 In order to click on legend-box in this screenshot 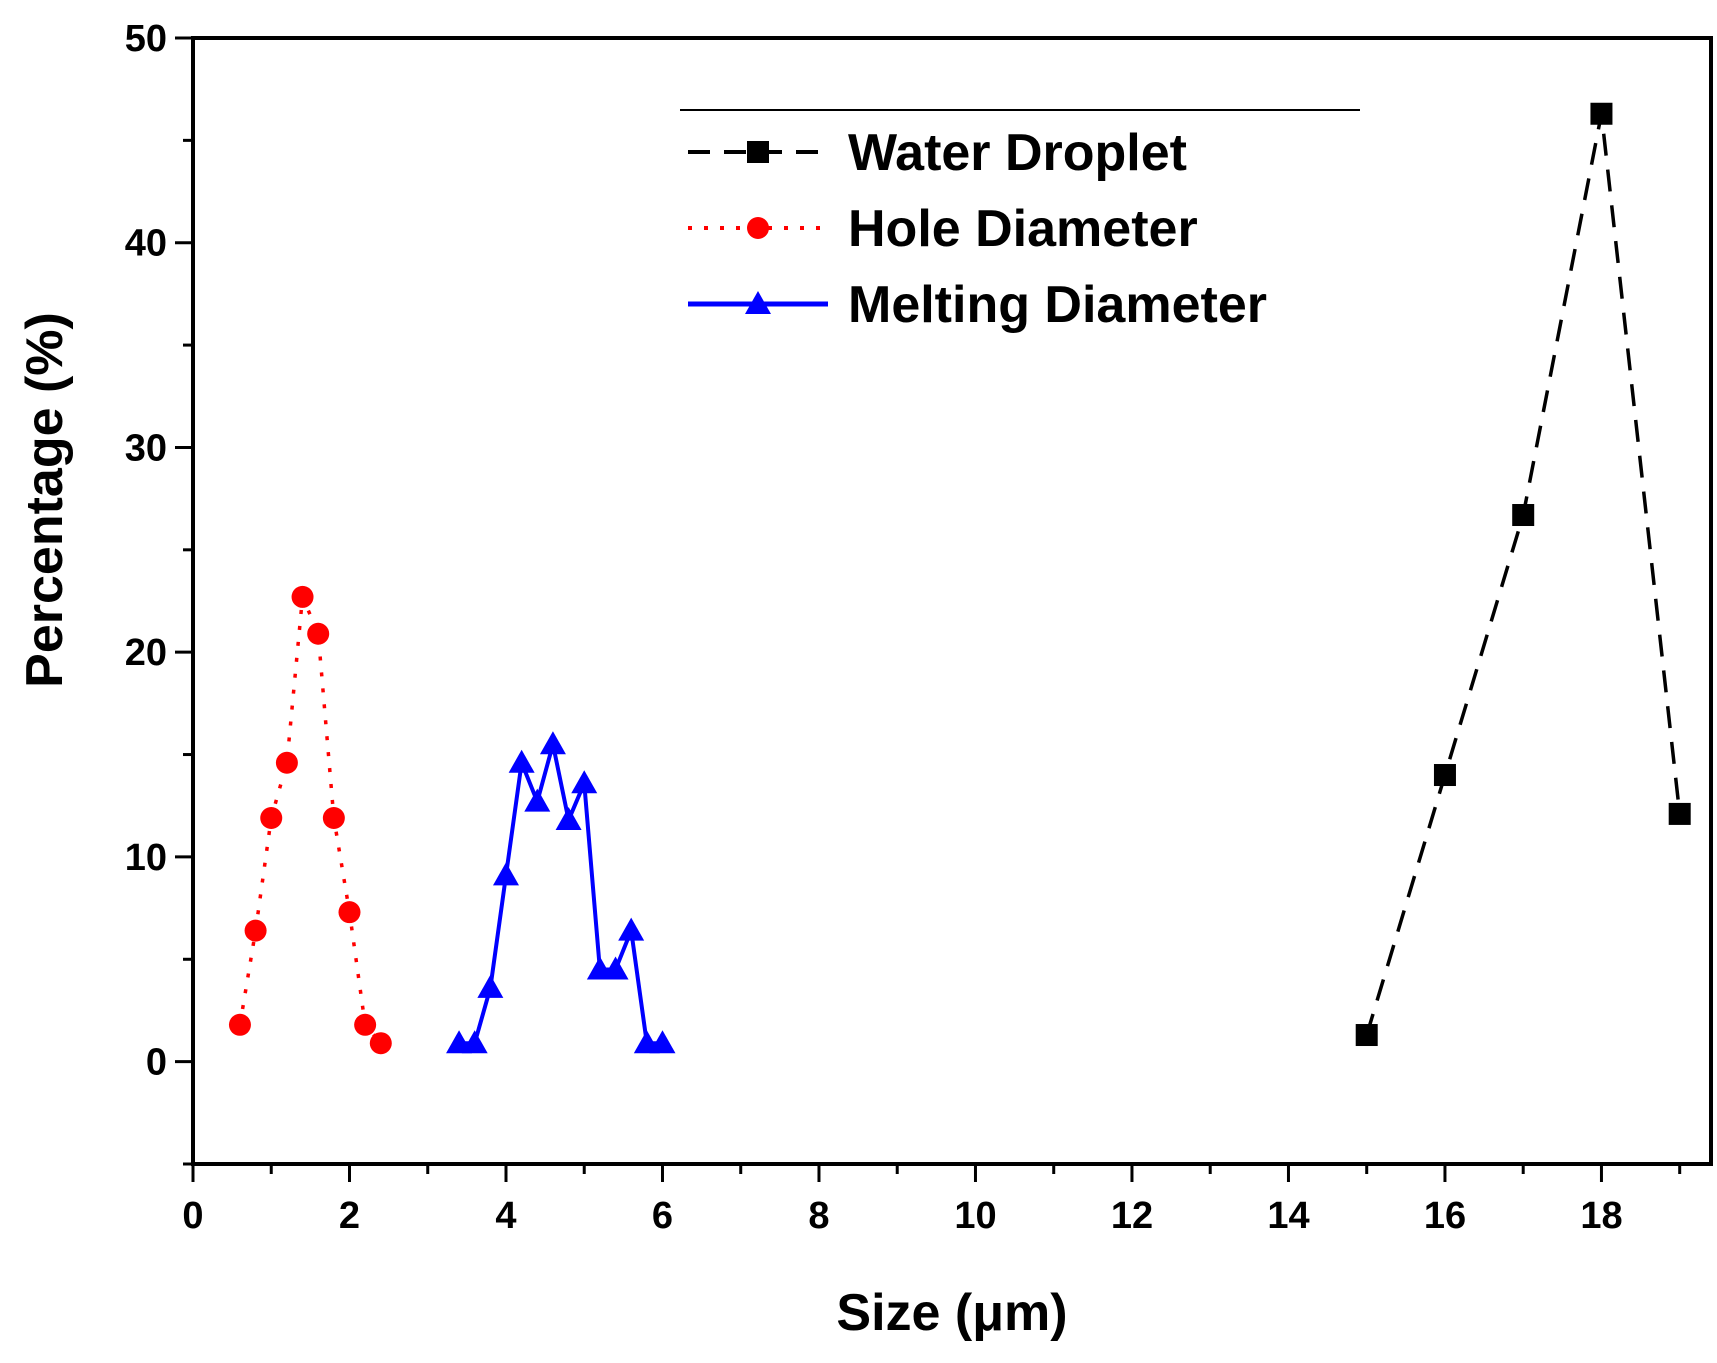, I will do `click(1020, 224)`.